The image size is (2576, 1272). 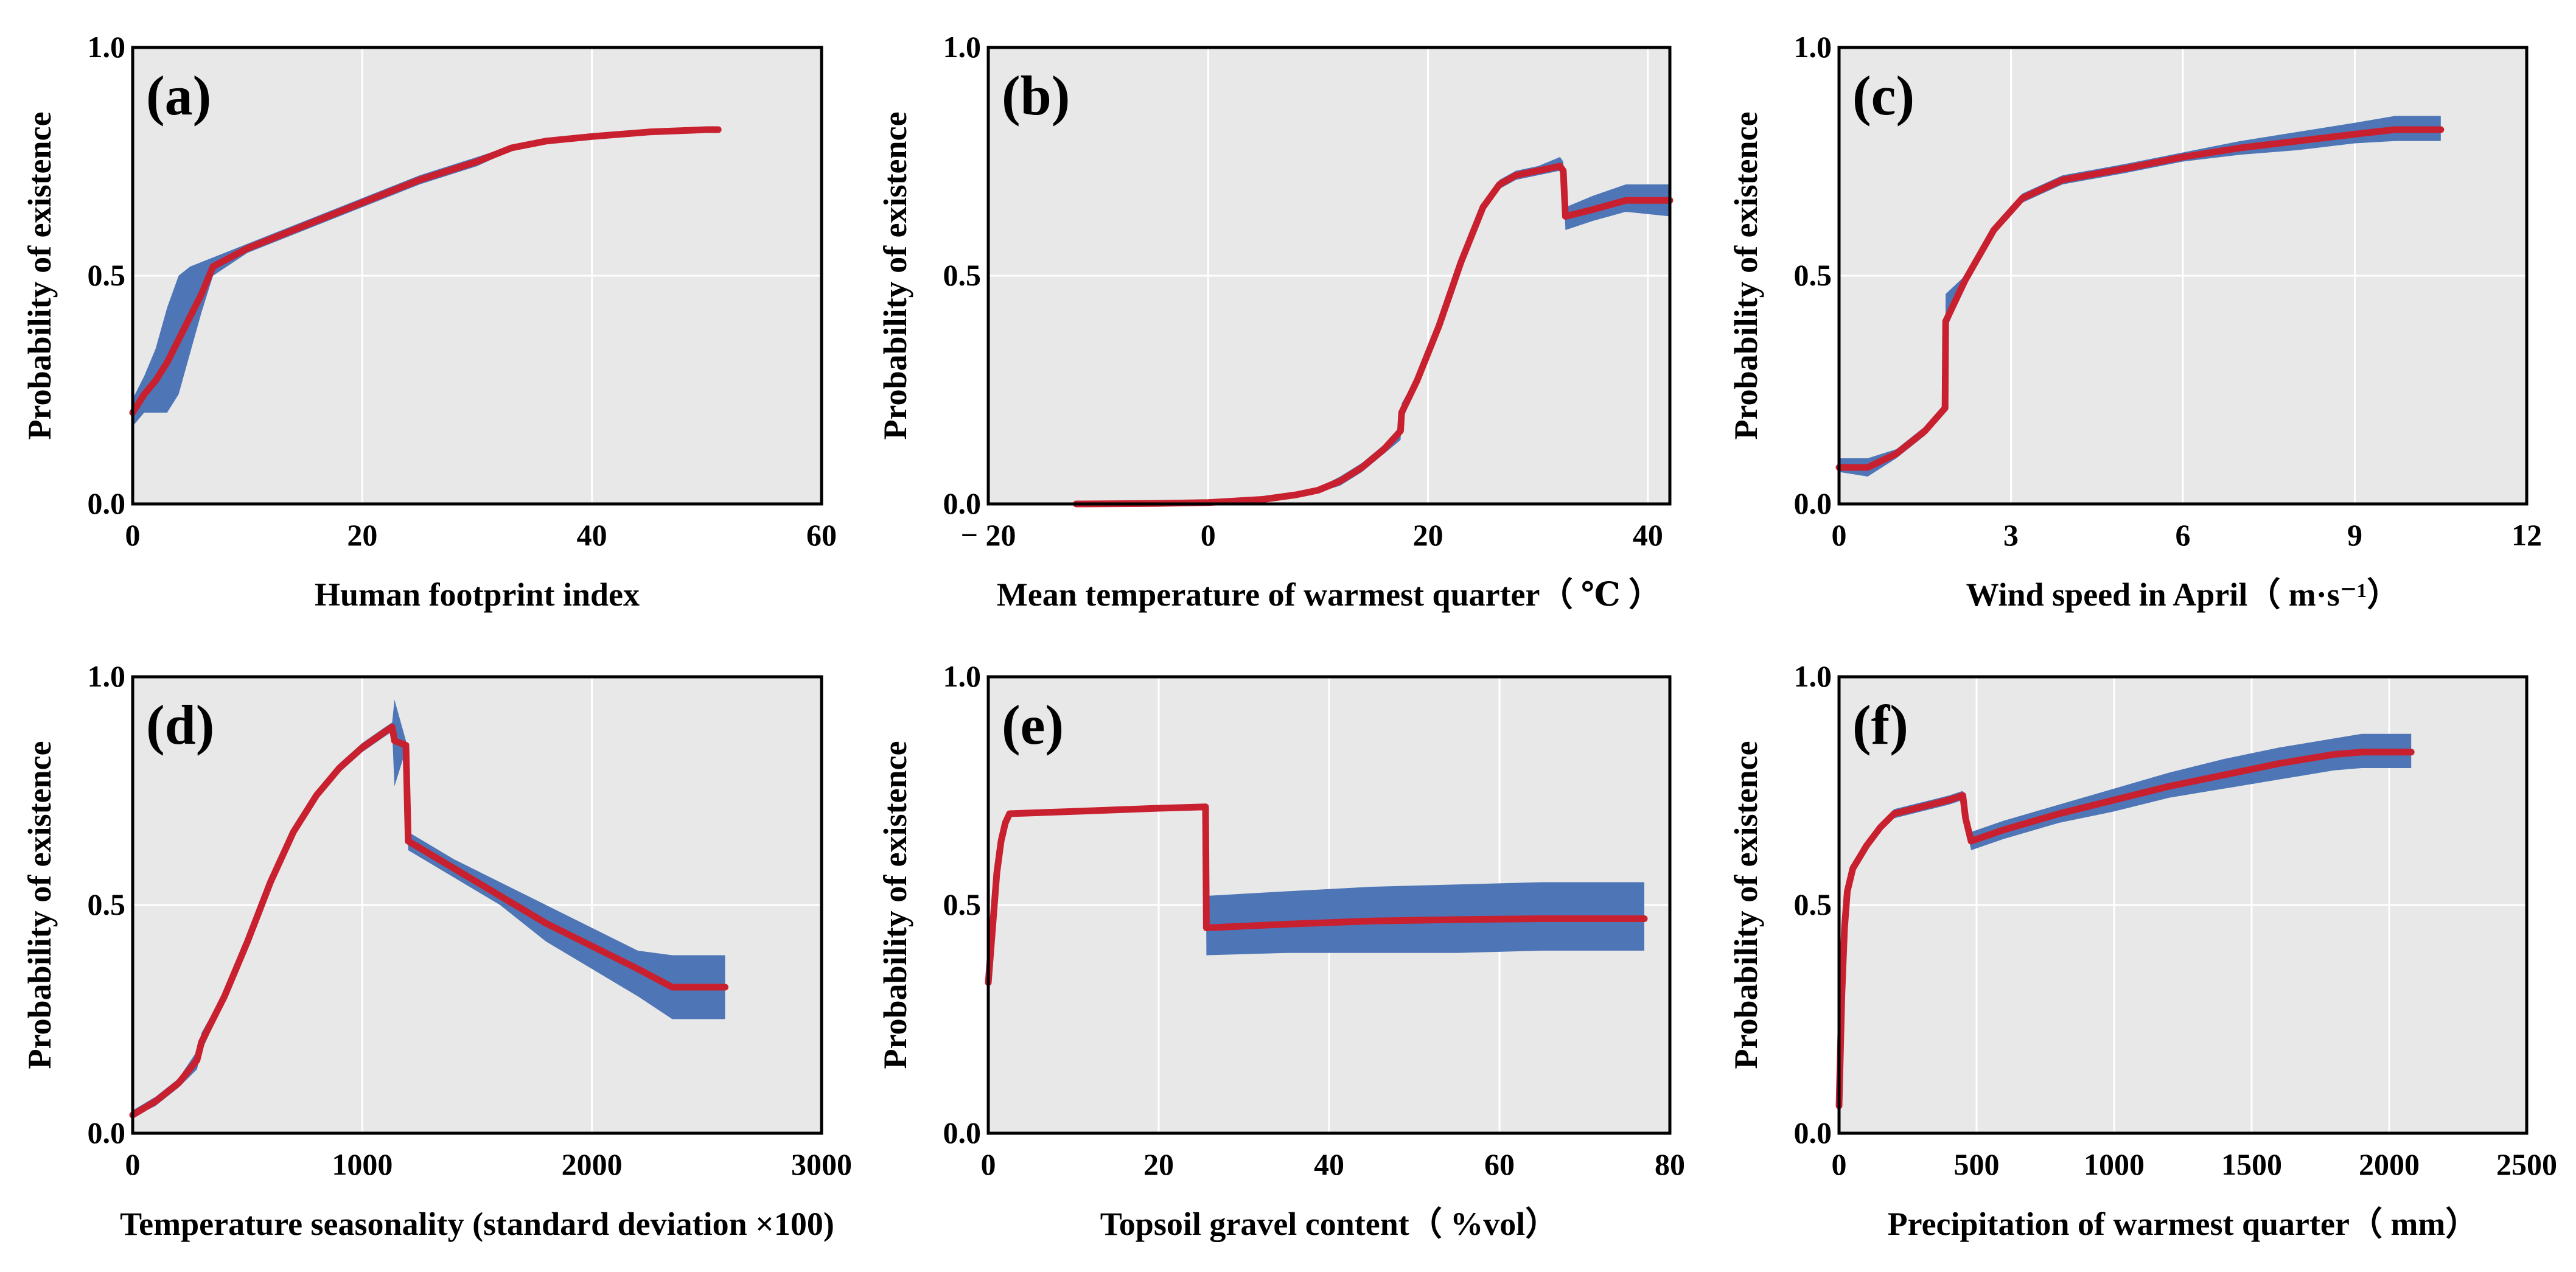 What do you see at coordinates (2011, 535) in the screenshot?
I see `x-tick-label: 3` at bounding box center [2011, 535].